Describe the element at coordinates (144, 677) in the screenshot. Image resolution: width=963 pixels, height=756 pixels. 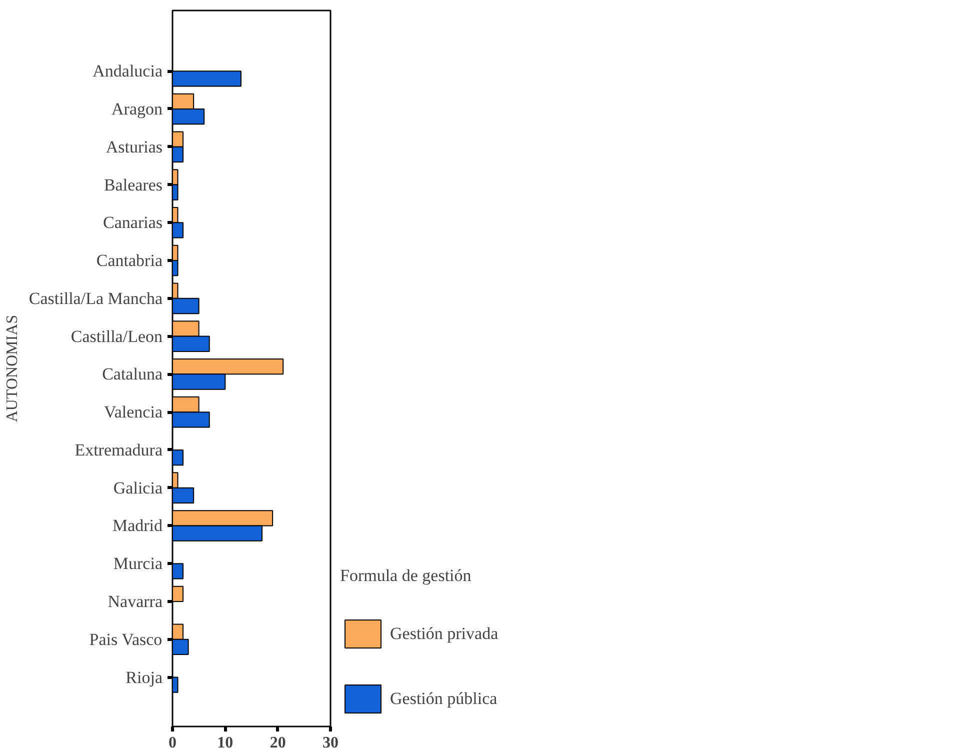
I see `y-tick-label: Rioja` at that location.